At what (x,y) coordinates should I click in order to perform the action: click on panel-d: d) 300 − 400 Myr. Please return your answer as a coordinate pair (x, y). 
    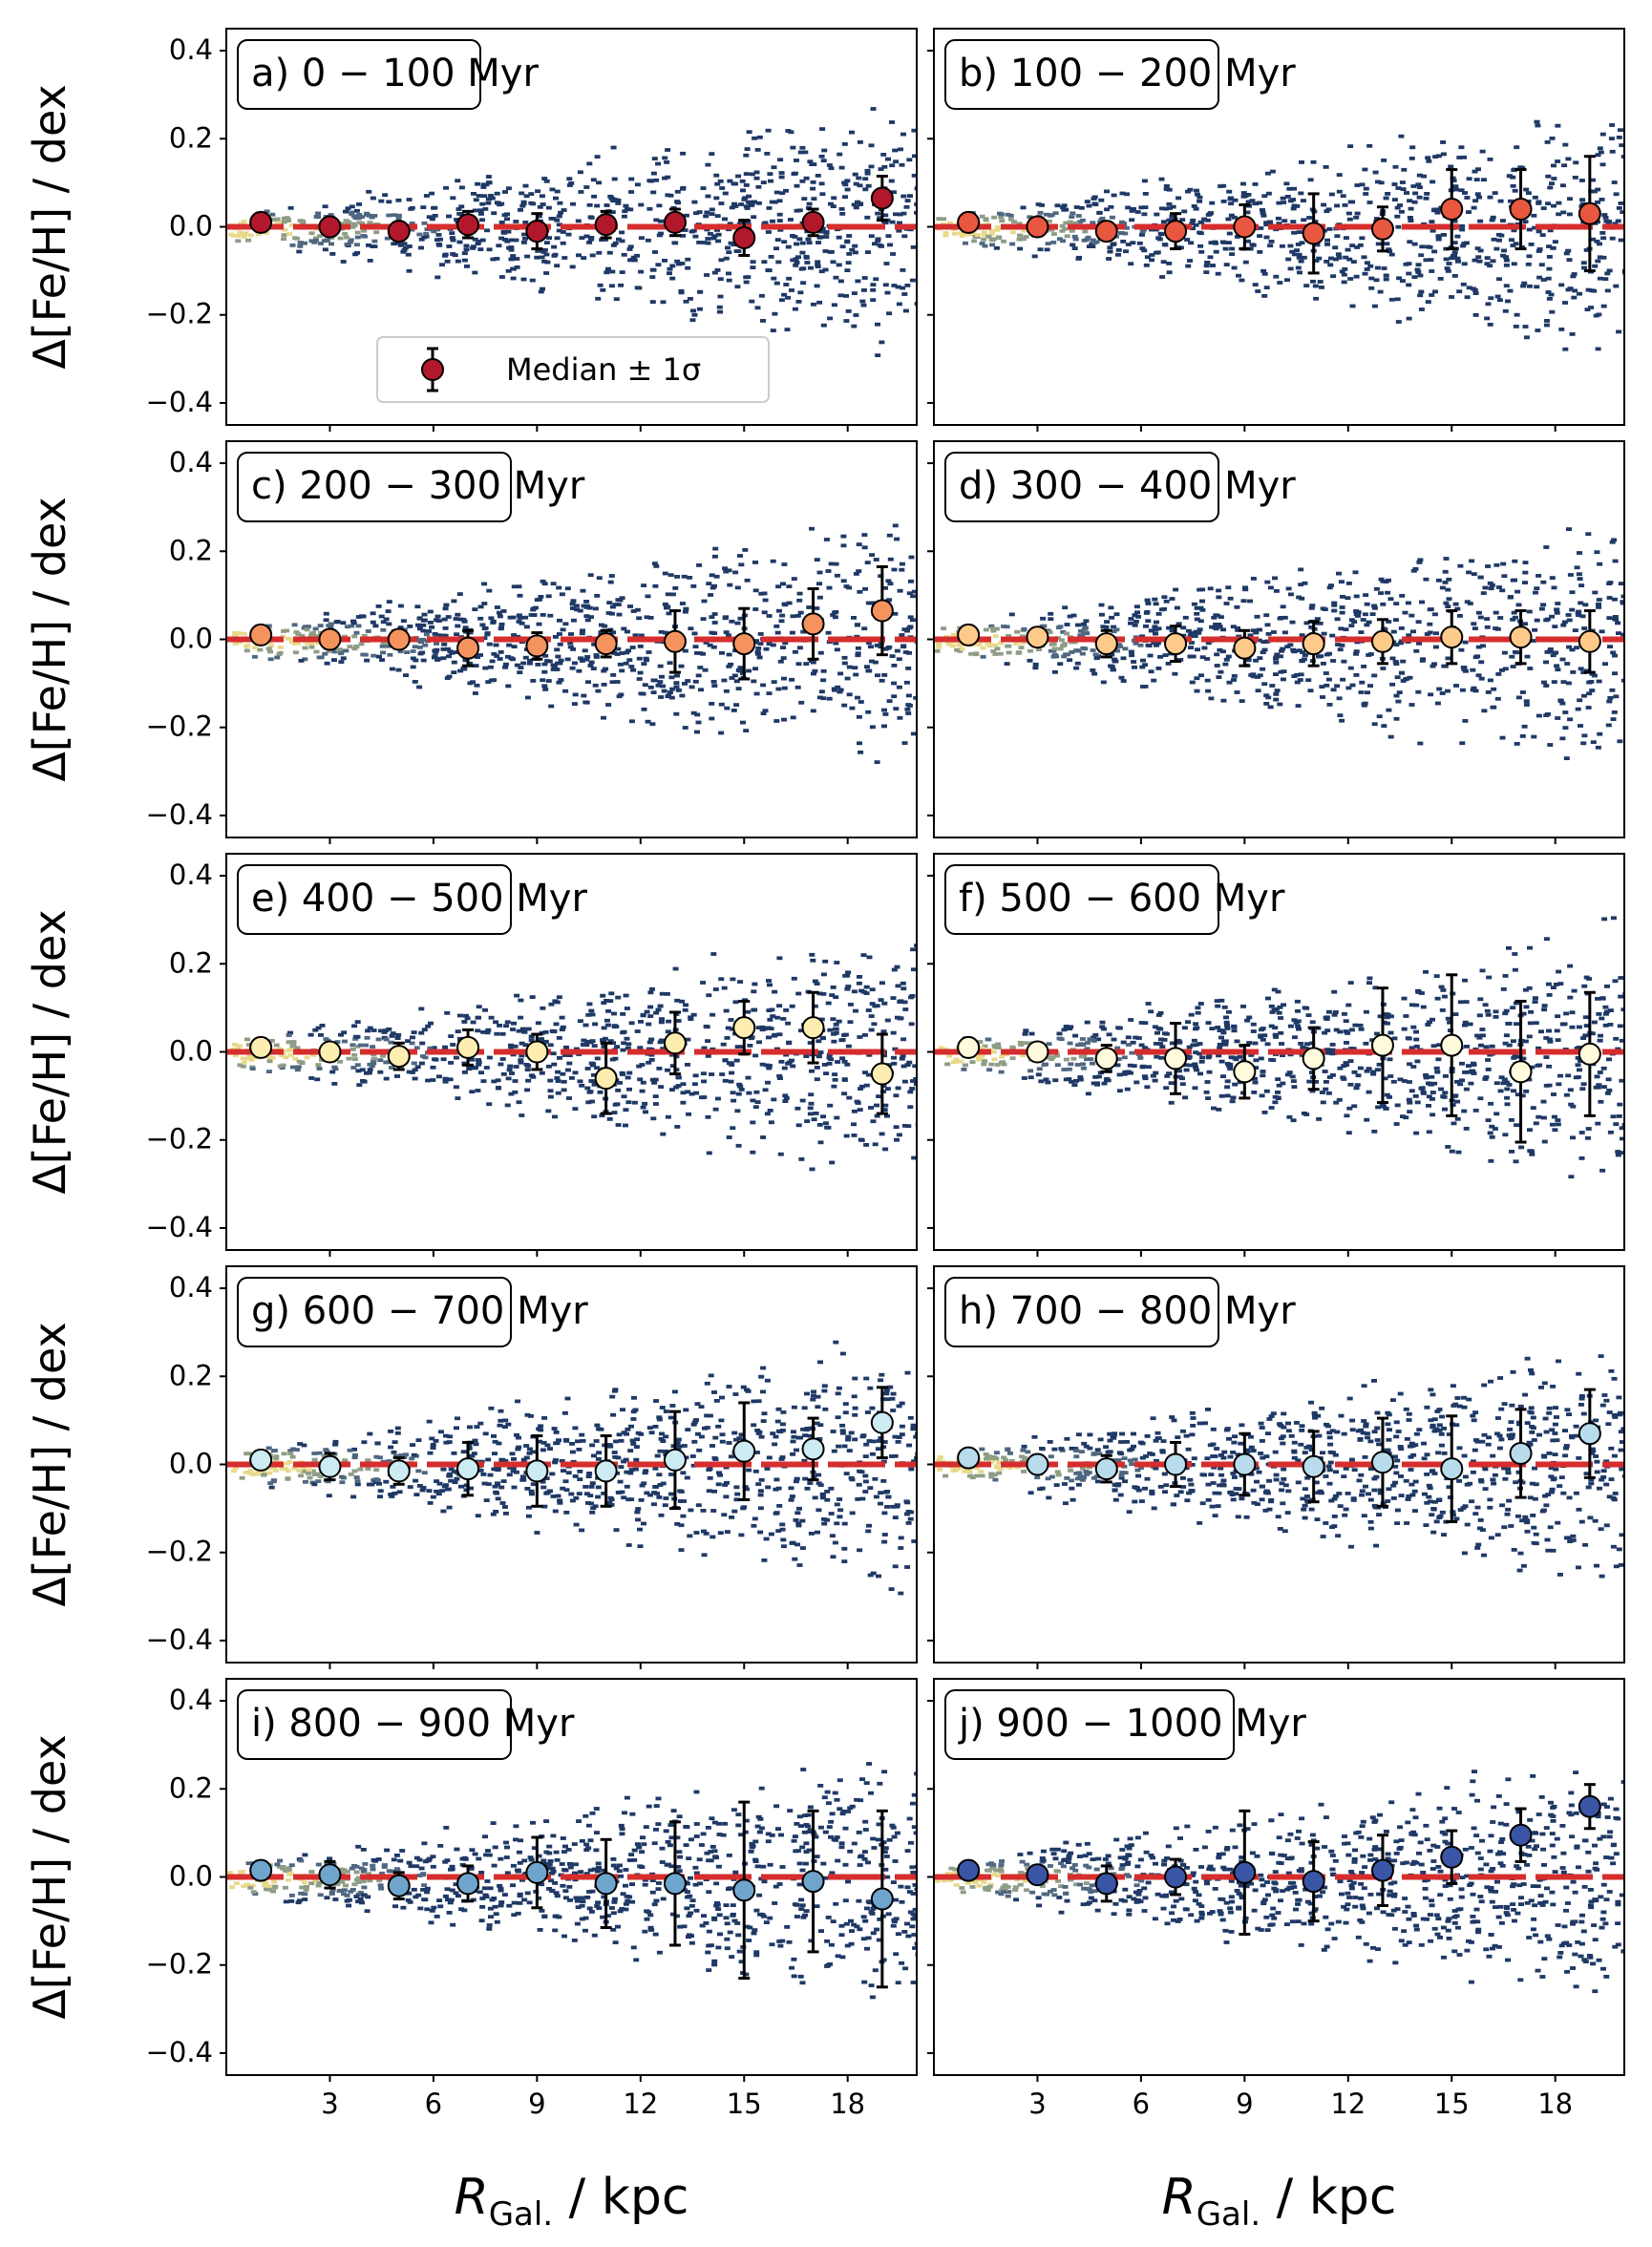
    Looking at the image, I should click on (1276, 642).